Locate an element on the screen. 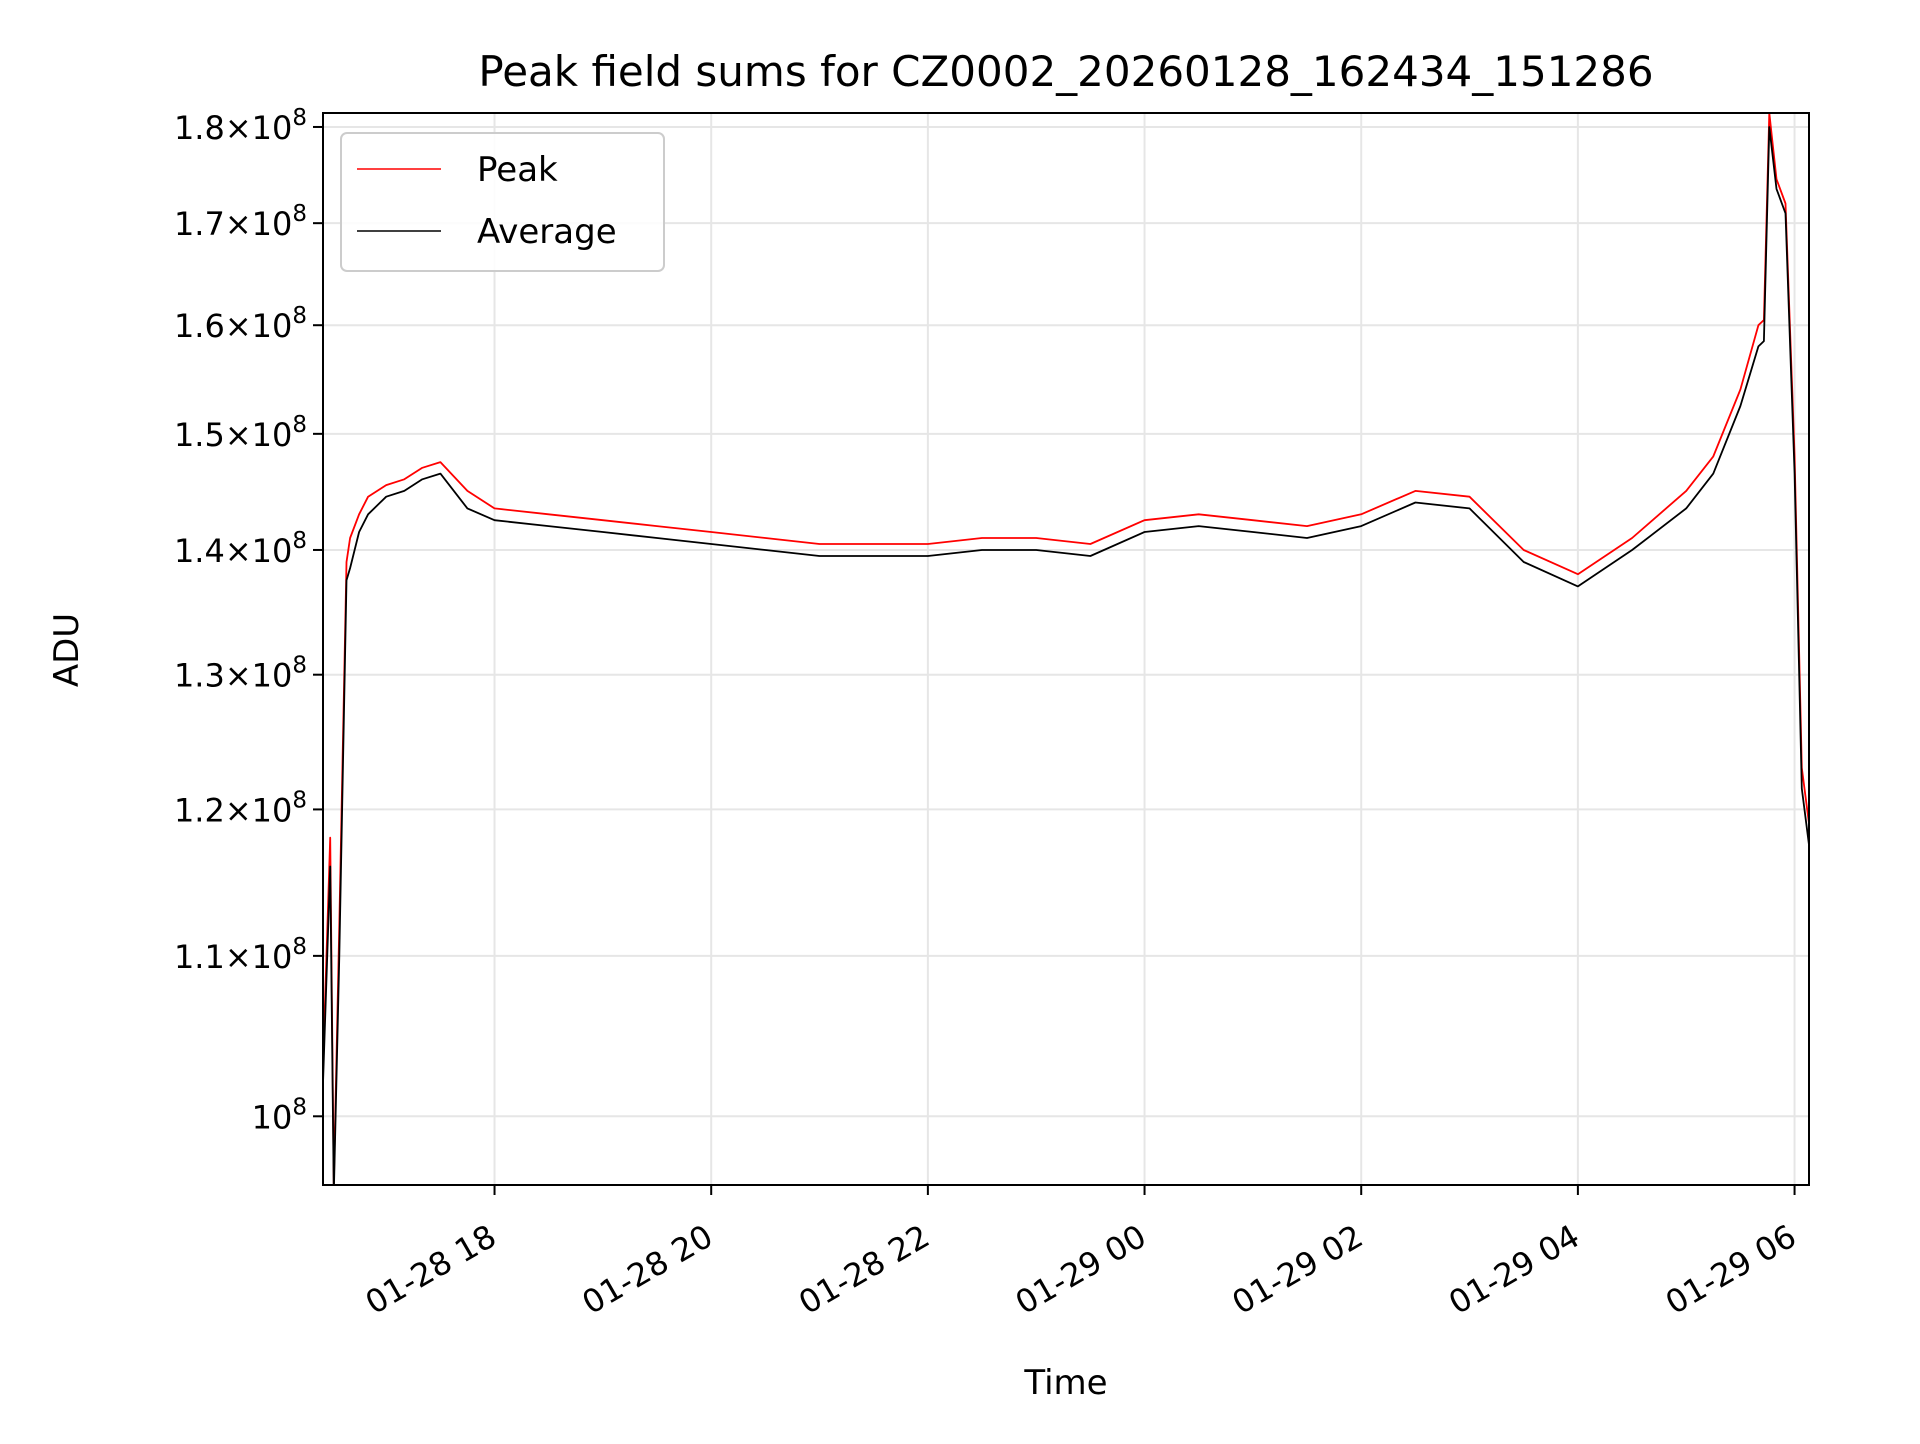 This screenshot has width=1920, height=1444. legend: Peak Average is located at coordinates (502, 202).